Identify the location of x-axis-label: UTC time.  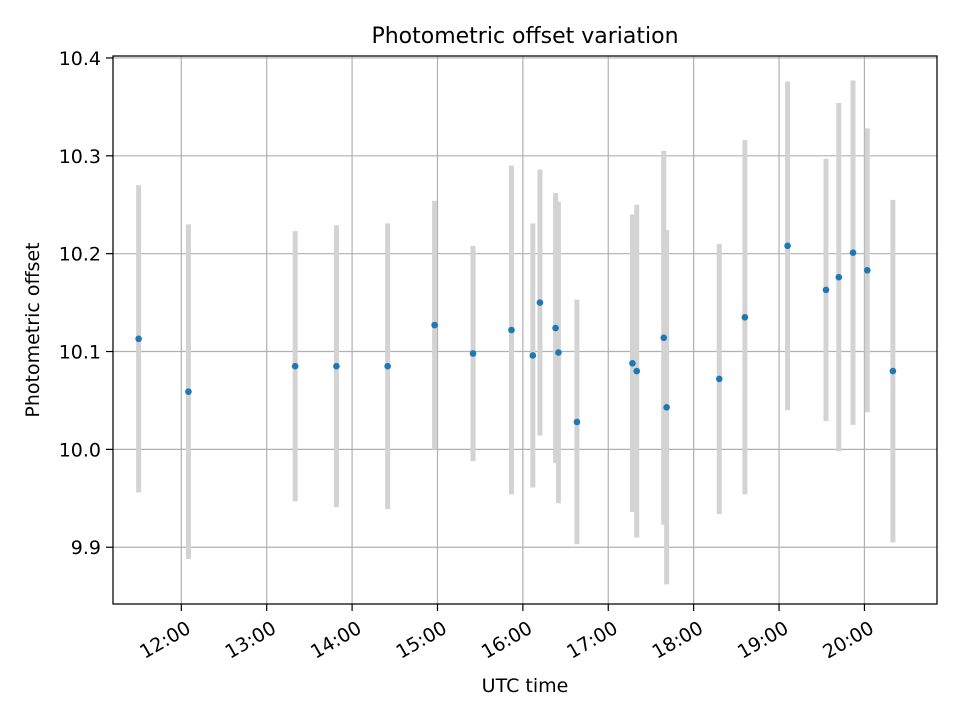
(525, 686).